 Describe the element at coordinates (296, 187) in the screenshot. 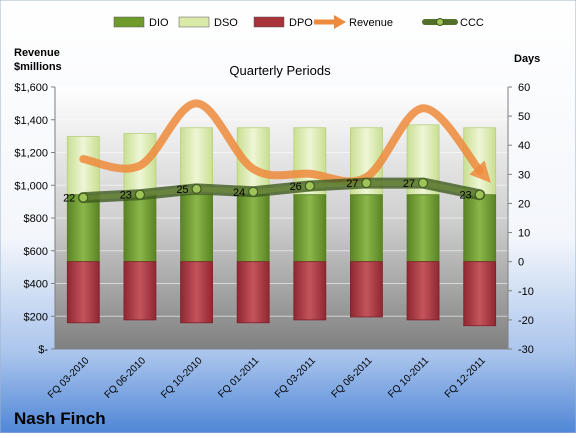

I see `ccc-data-label: 26` at that location.